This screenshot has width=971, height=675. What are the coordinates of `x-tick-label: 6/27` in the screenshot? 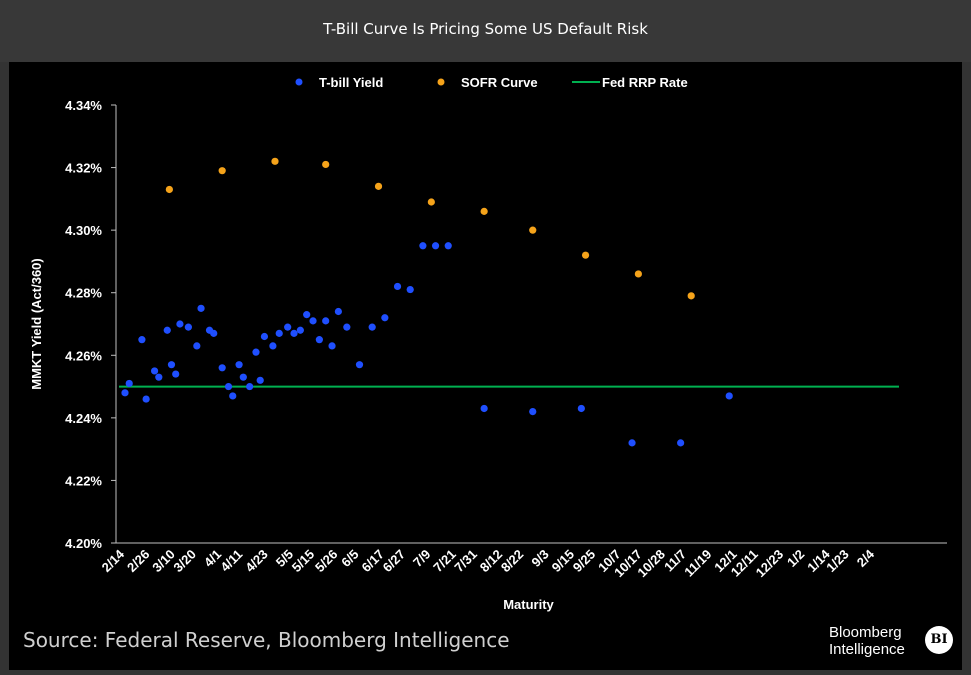 It's located at (394, 561).